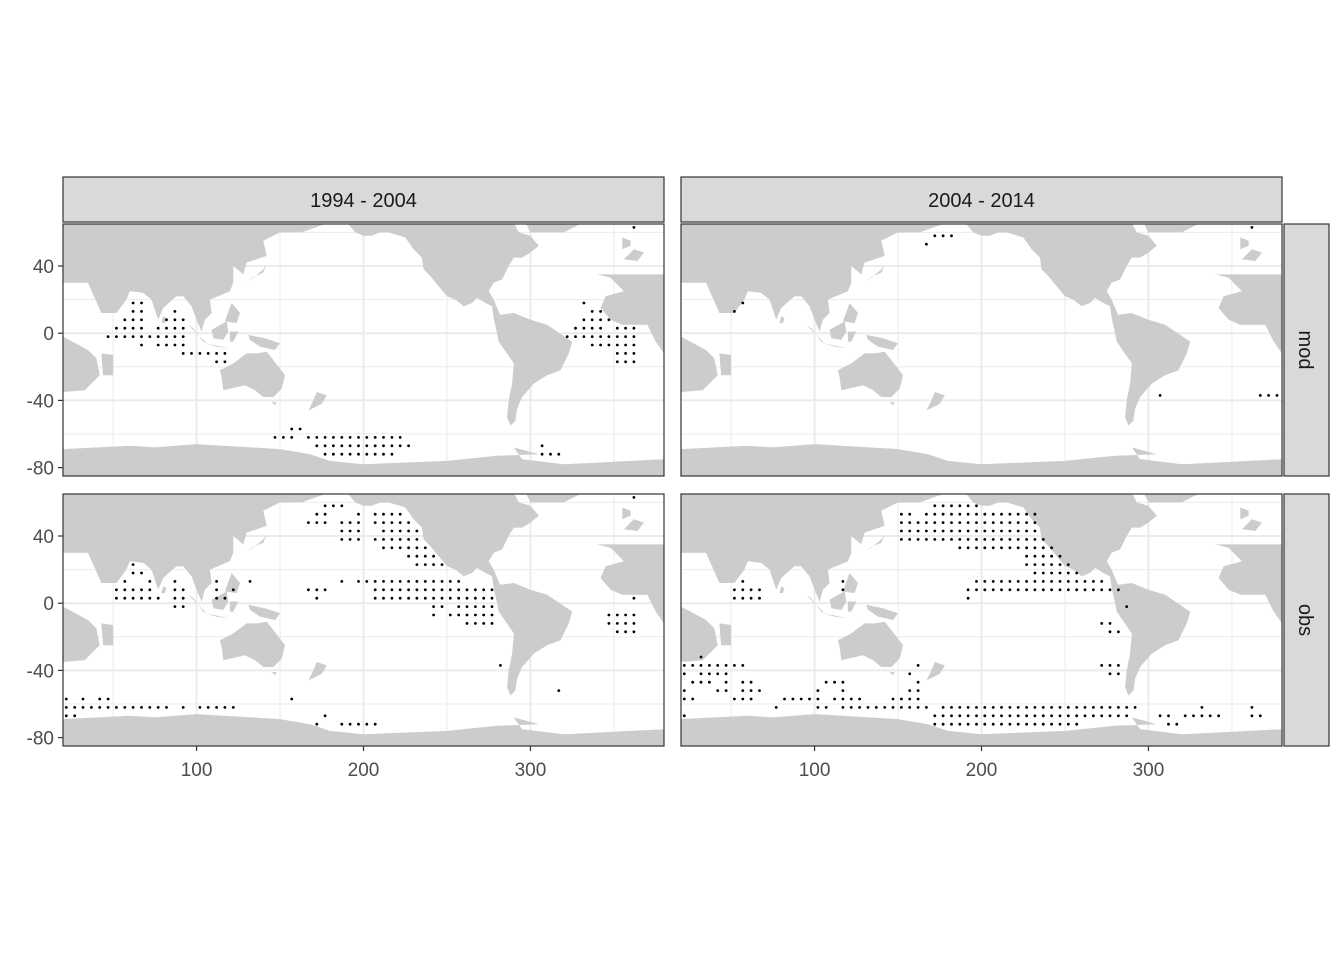  What do you see at coordinates (1305, 350) in the screenshot?
I see `strip-label-row-1: mod` at bounding box center [1305, 350].